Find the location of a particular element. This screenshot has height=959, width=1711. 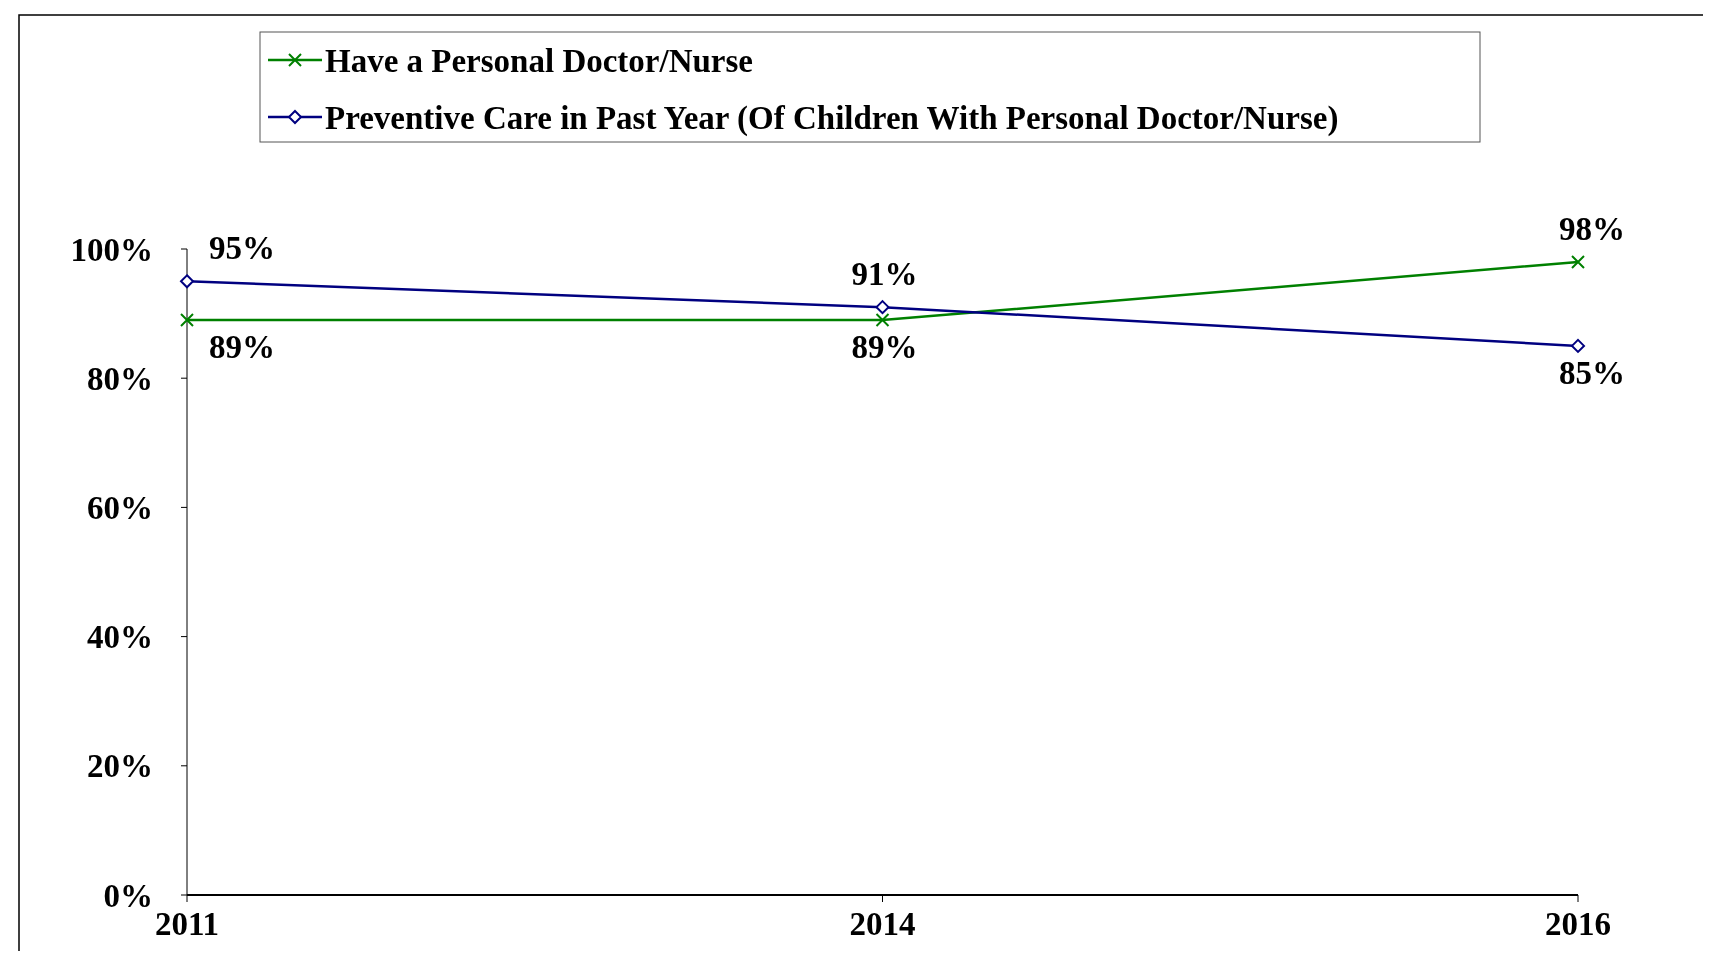

data-label: 91% is located at coordinates (884, 274).